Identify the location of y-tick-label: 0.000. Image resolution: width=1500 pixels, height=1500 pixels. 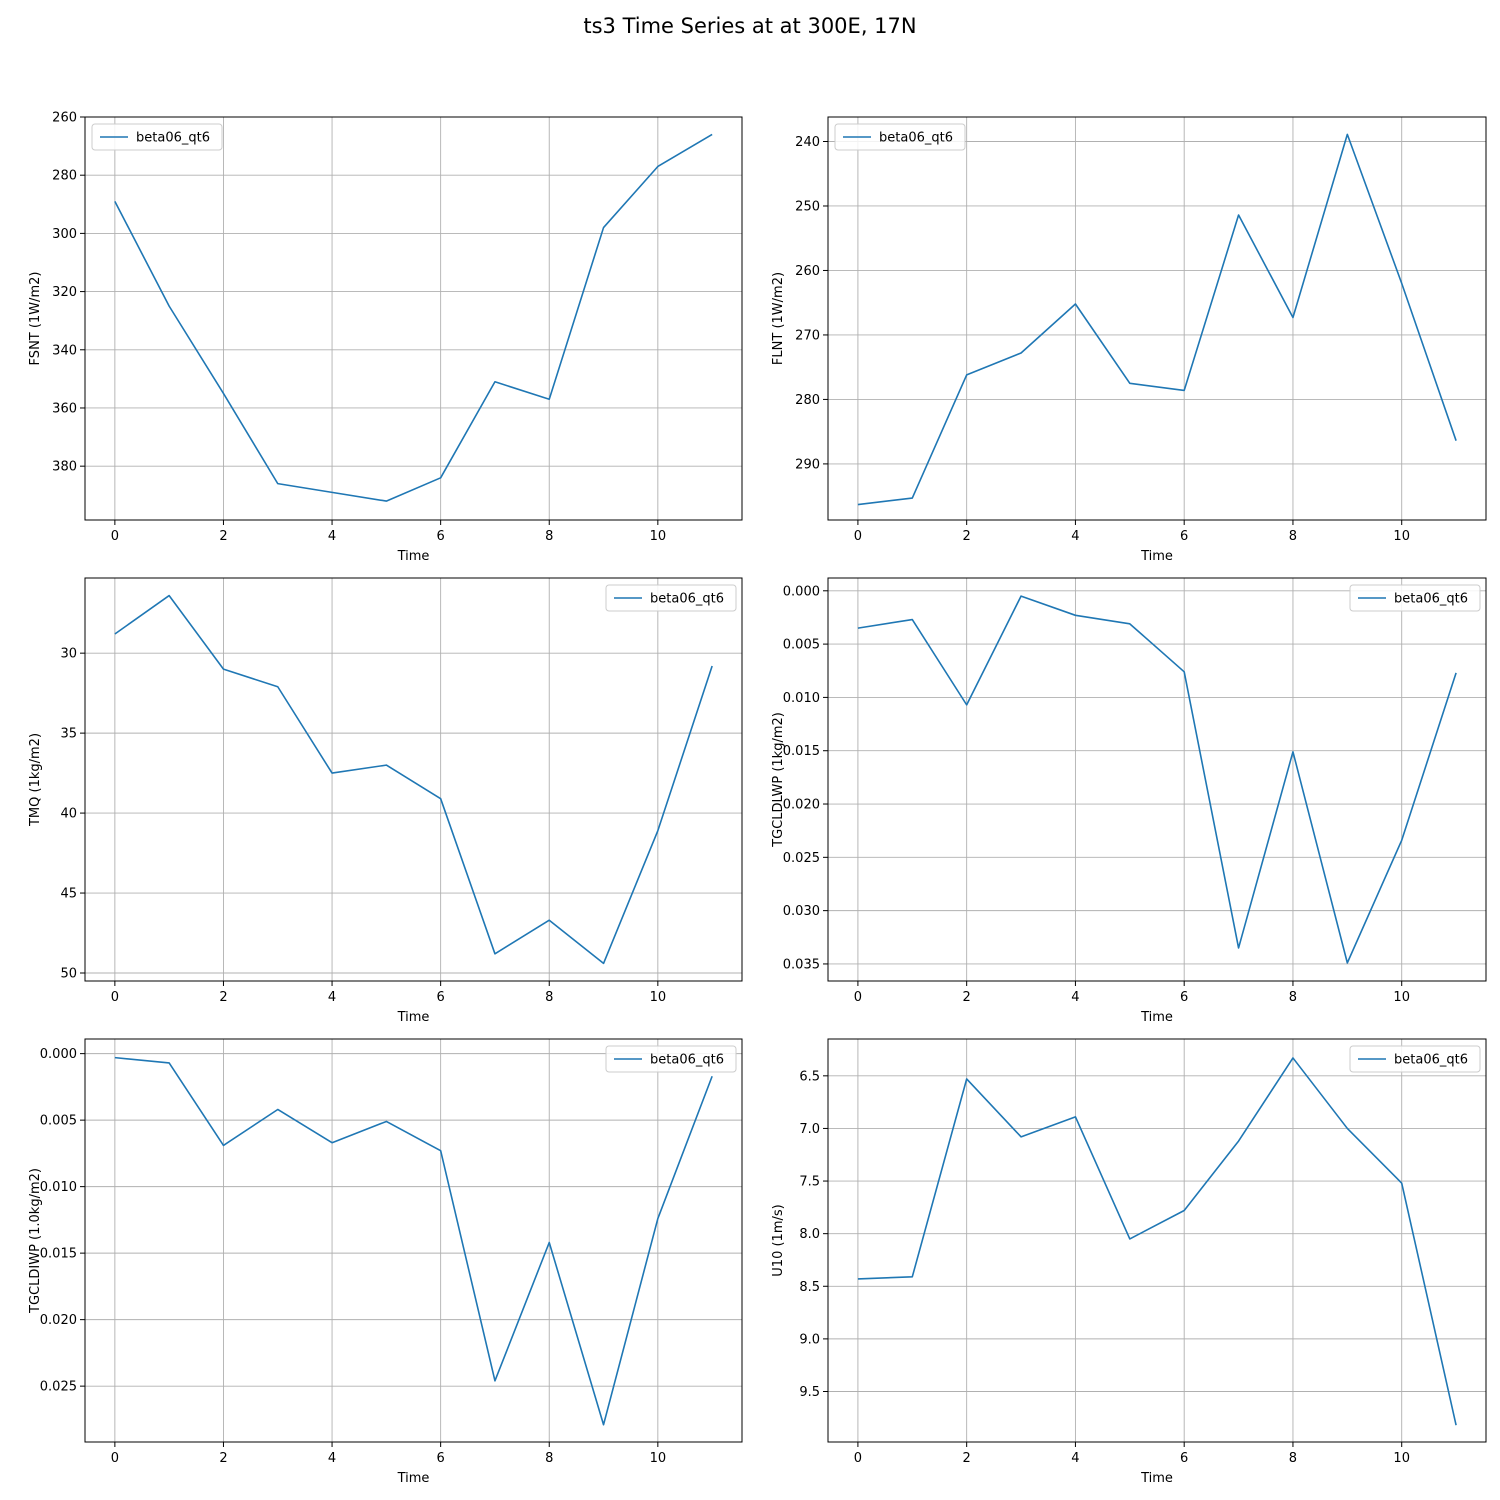
(58, 1054).